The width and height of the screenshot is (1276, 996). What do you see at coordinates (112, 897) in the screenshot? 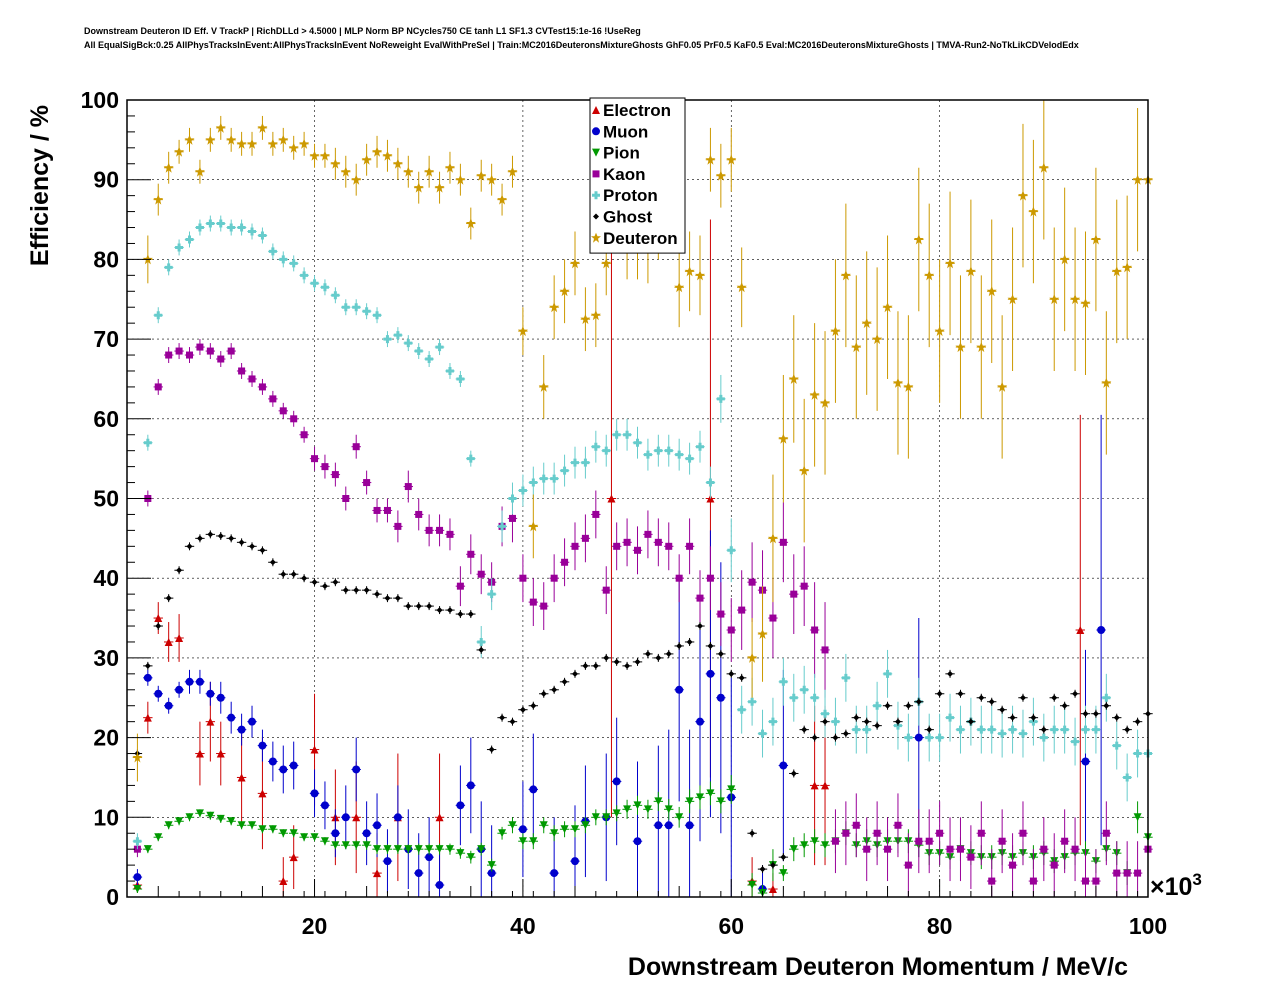
I see `y-tick-label: 0` at bounding box center [112, 897].